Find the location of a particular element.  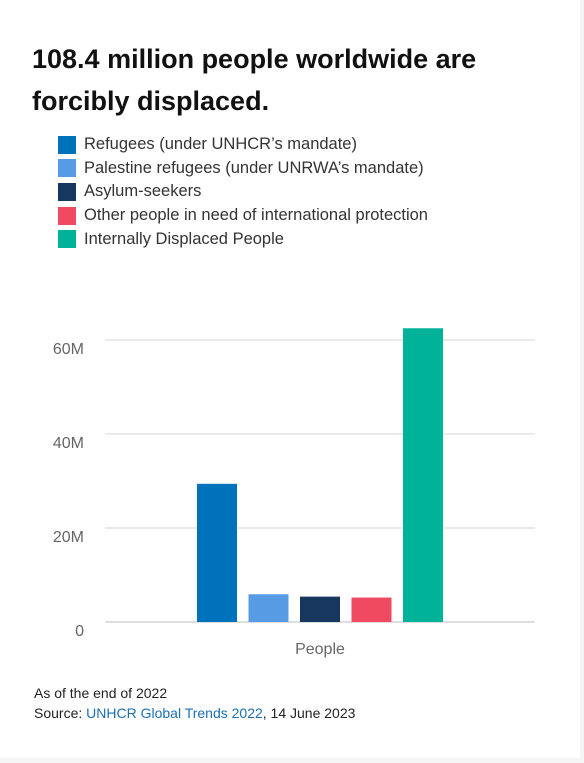

source-suffix: , 14 June 2023 is located at coordinates (309, 713).